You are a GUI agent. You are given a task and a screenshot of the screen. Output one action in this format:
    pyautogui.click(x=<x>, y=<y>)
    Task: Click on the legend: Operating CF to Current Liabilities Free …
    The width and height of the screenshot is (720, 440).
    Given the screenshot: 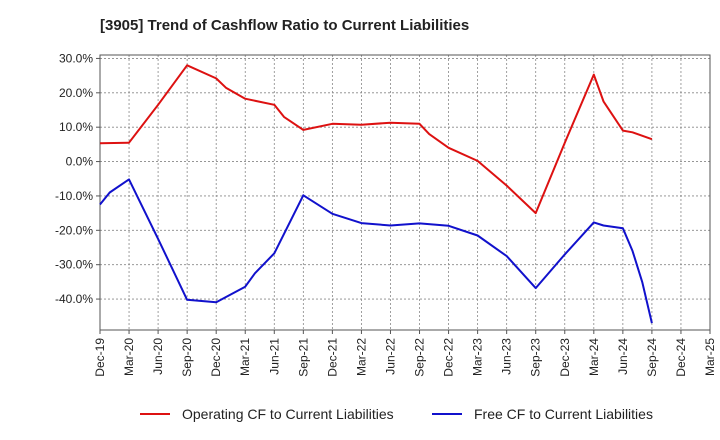 What is the action you would take?
    pyautogui.click(x=396, y=414)
    